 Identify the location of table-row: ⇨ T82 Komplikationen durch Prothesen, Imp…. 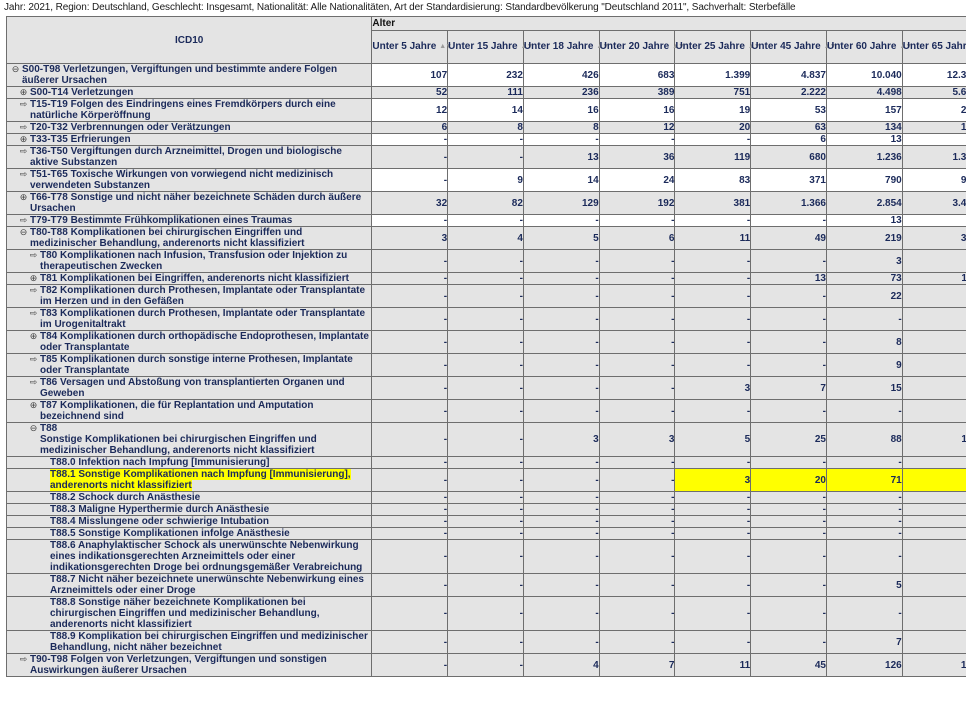
(486, 296).